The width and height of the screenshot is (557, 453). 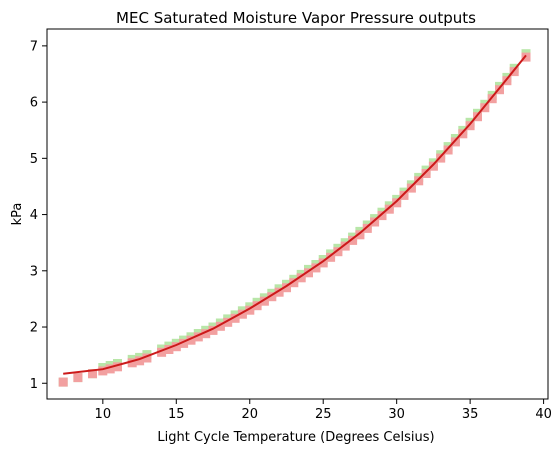 I want to click on y-axis-ticks: 1 2 3 4 5 6 7, so click(x=38, y=215).